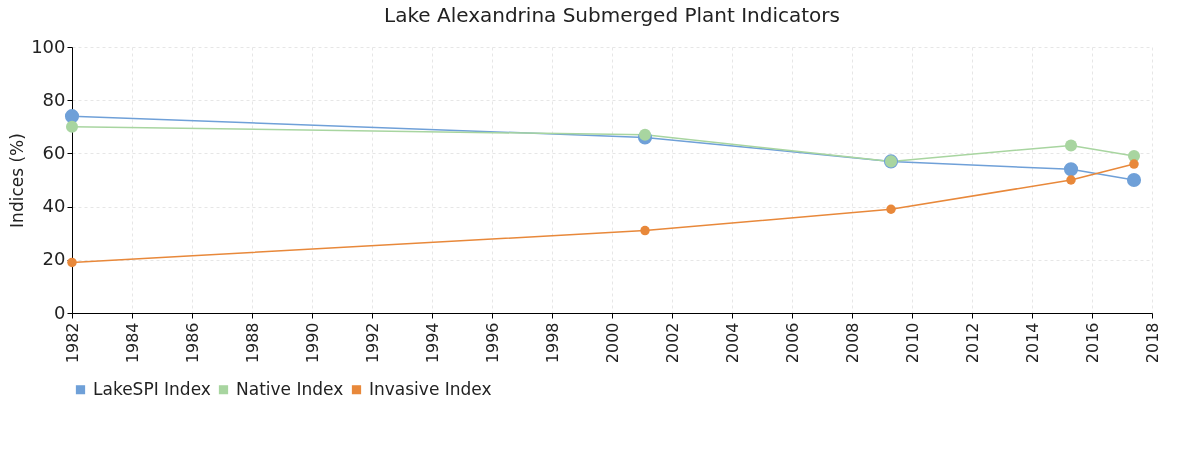  I want to click on y-tick-label: 40, so click(54, 206).